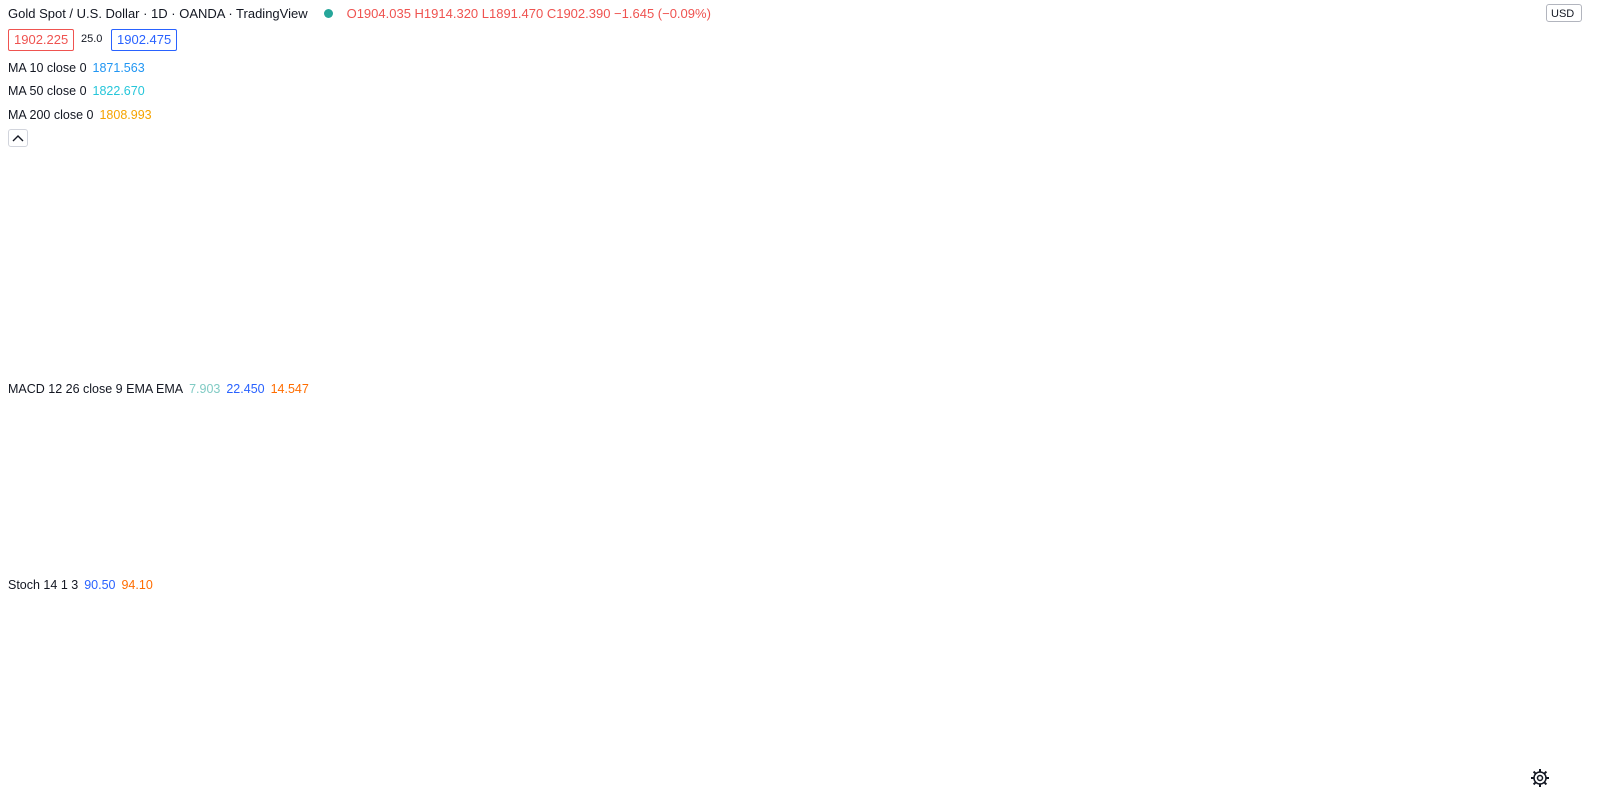 The height and width of the screenshot is (812, 1613). What do you see at coordinates (1530, 649) in the screenshot?
I see `stoch-tick-label: 60.00` at bounding box center [1530, 649].